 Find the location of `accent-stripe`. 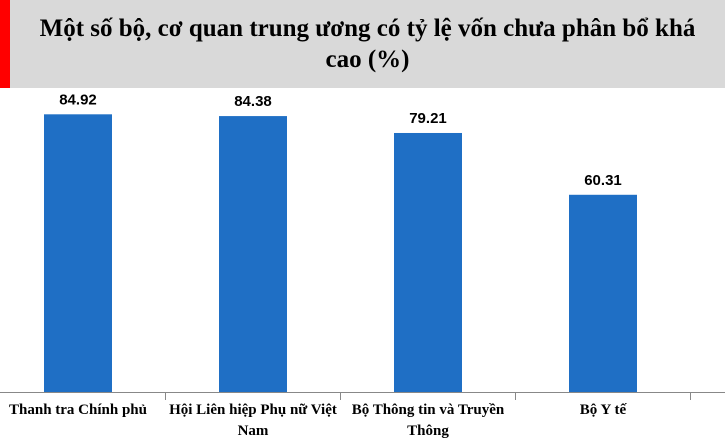

accent-stripe is located at coordinates (5, 44).